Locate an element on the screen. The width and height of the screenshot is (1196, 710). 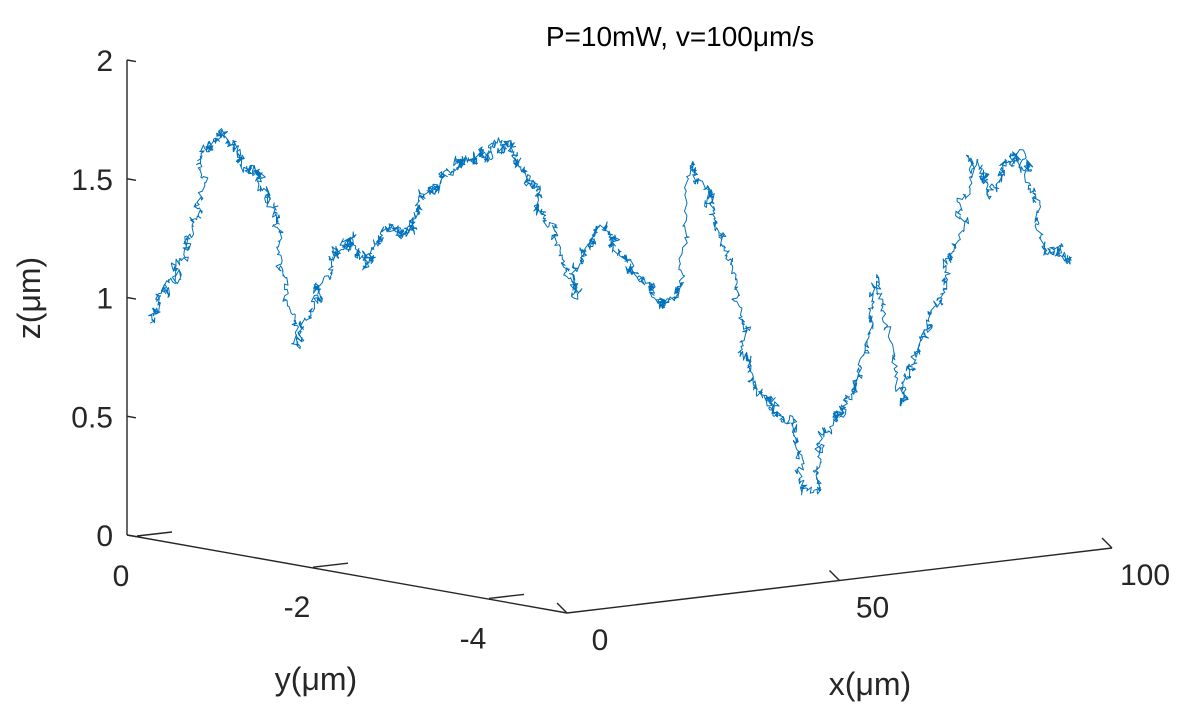
z-axis-label: z(μm) is located at coordinates (29, 298).